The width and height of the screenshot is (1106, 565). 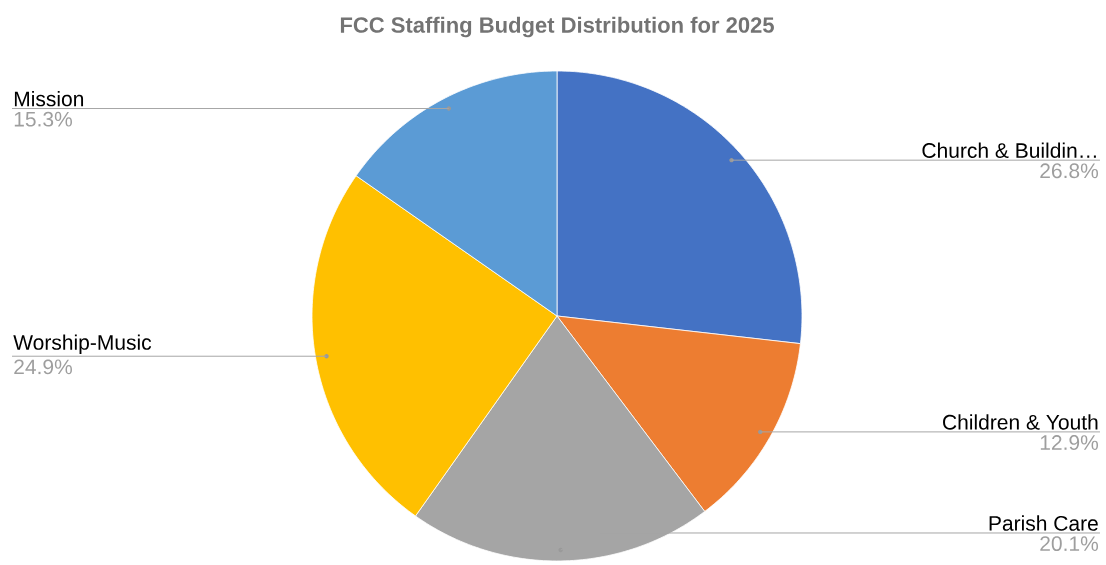 I want to click on slice-label: Children & Youth, so click(x=1020, y=422).